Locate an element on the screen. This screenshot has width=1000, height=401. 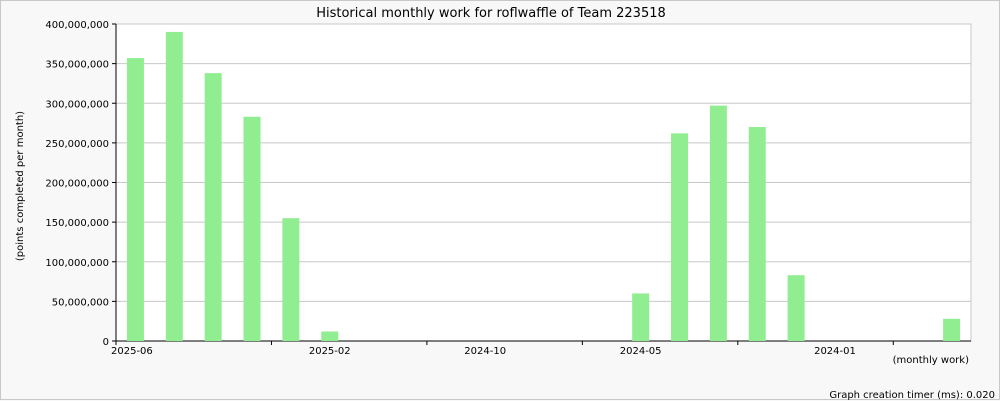
x-tick-labels: 2025-06 2025-02 2024-10 2024-05 2024-01 is located at coordinates (502, 349).